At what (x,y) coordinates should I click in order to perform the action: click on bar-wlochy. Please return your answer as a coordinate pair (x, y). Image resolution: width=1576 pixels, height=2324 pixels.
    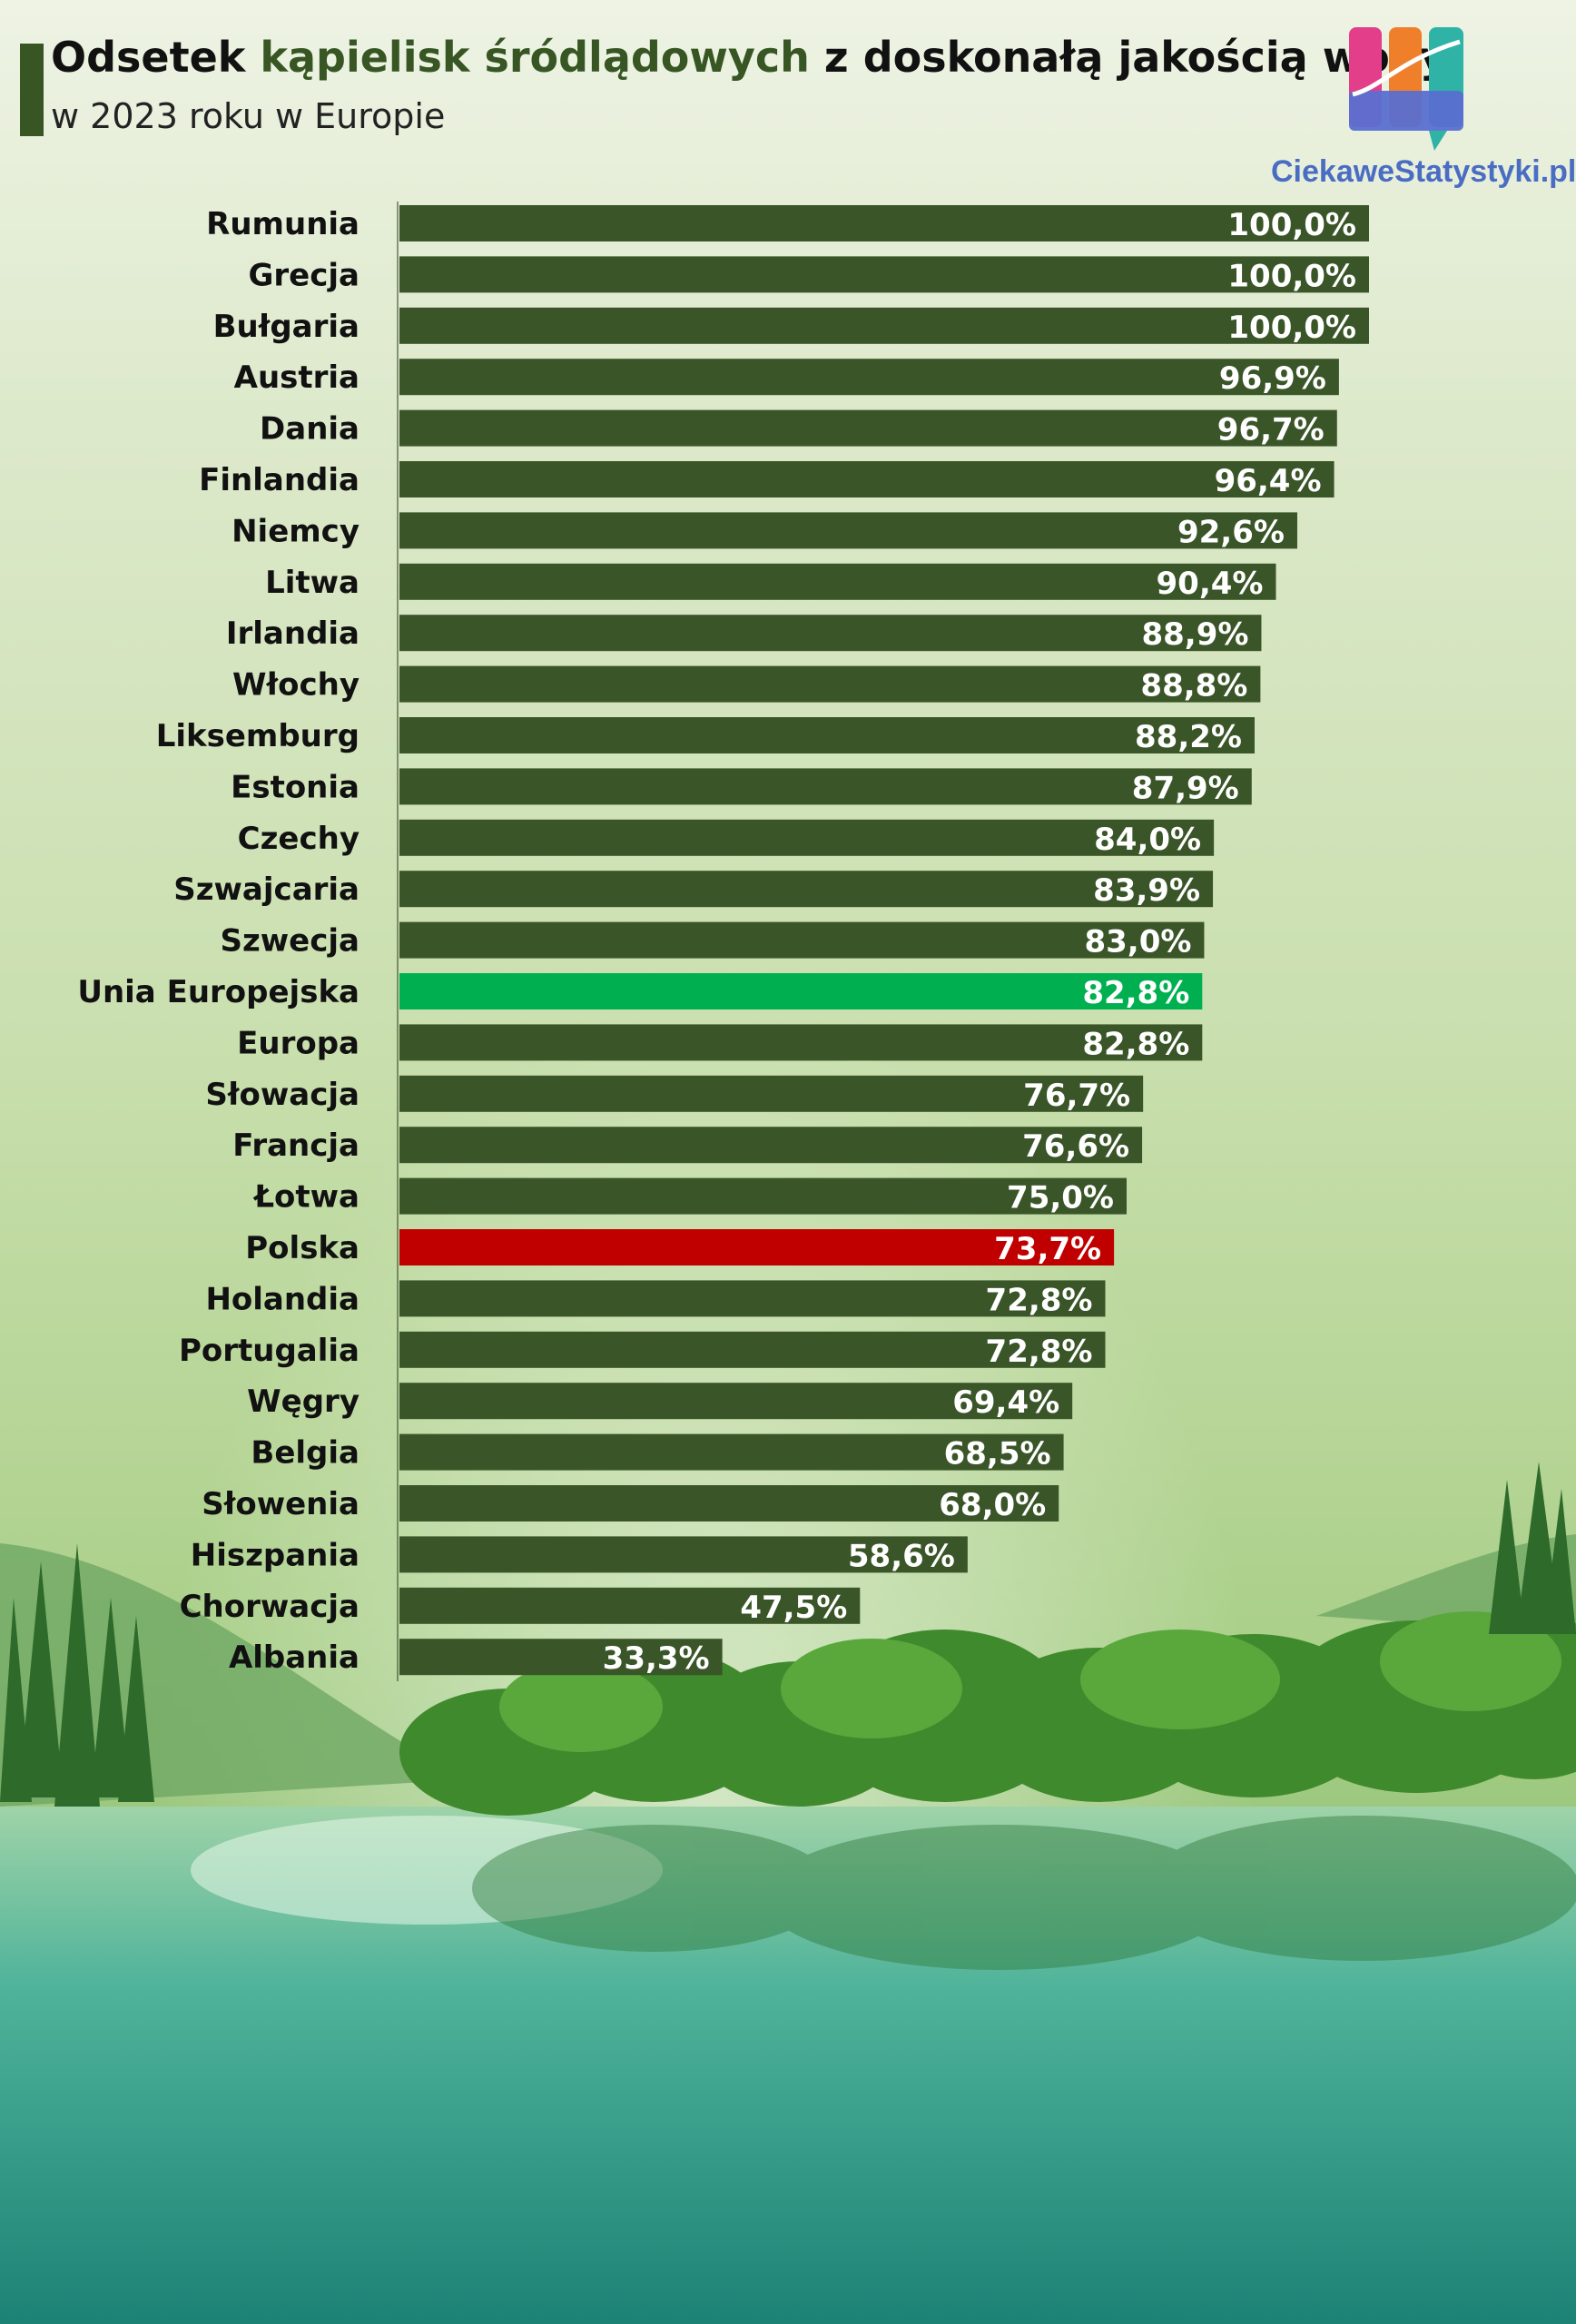
    Looking at the image, I should click on (830, 684).